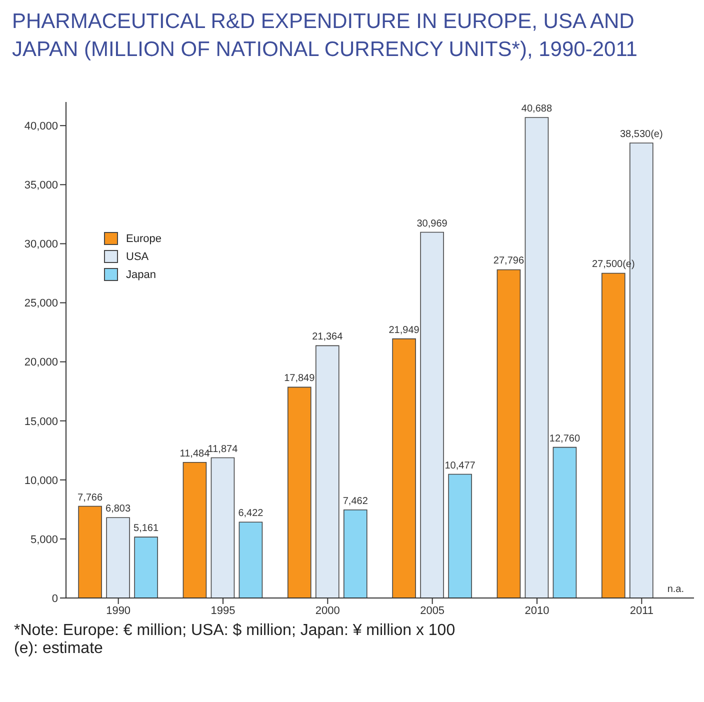 The image size is (704, 702). Describe the element at coordinates (41, 244) in the screenshot. I see `y-tick-label: 30,000` at that location.